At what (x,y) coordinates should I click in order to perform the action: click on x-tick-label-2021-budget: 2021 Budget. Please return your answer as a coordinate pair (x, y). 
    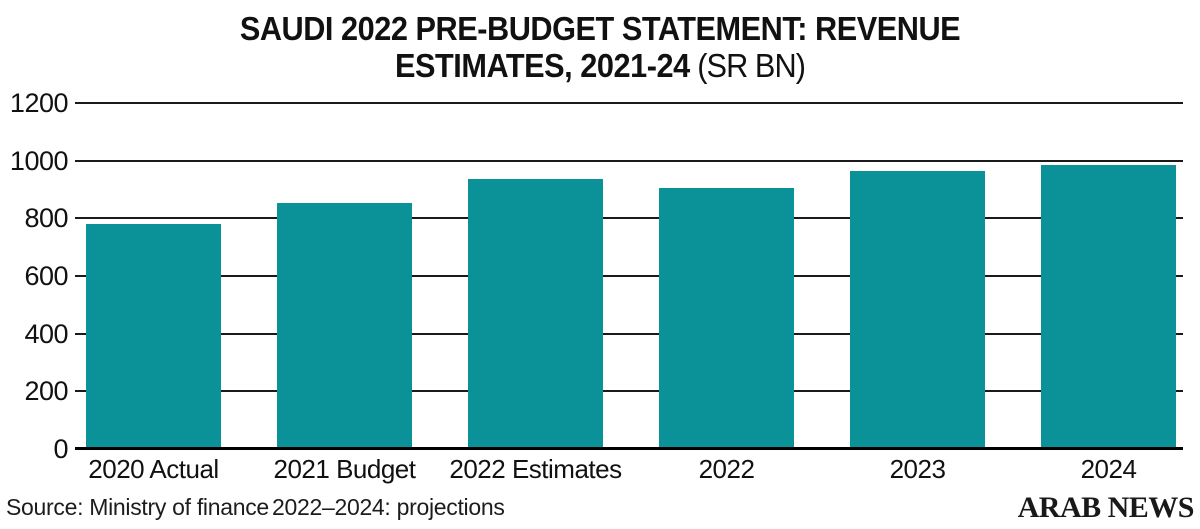
    Looking at the image, I should click on (344, 469).